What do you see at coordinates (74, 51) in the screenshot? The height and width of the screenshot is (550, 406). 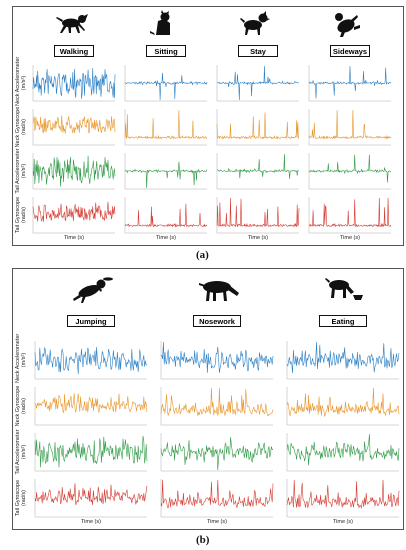 I see `activity-label-walking: Walking` at bounding box center [74, 51].